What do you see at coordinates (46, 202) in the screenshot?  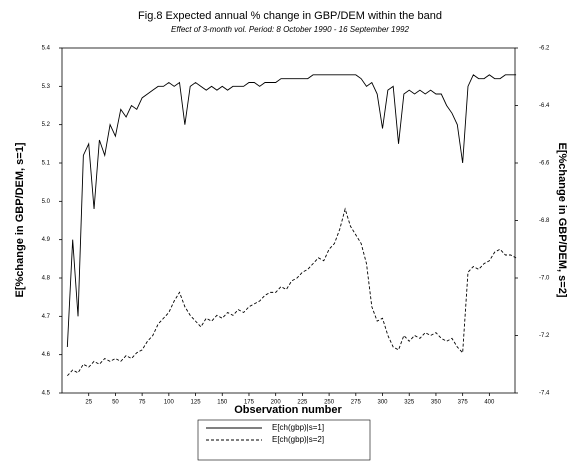 I see `y-tick-label: 5.0` at bounding box center [46, 202].